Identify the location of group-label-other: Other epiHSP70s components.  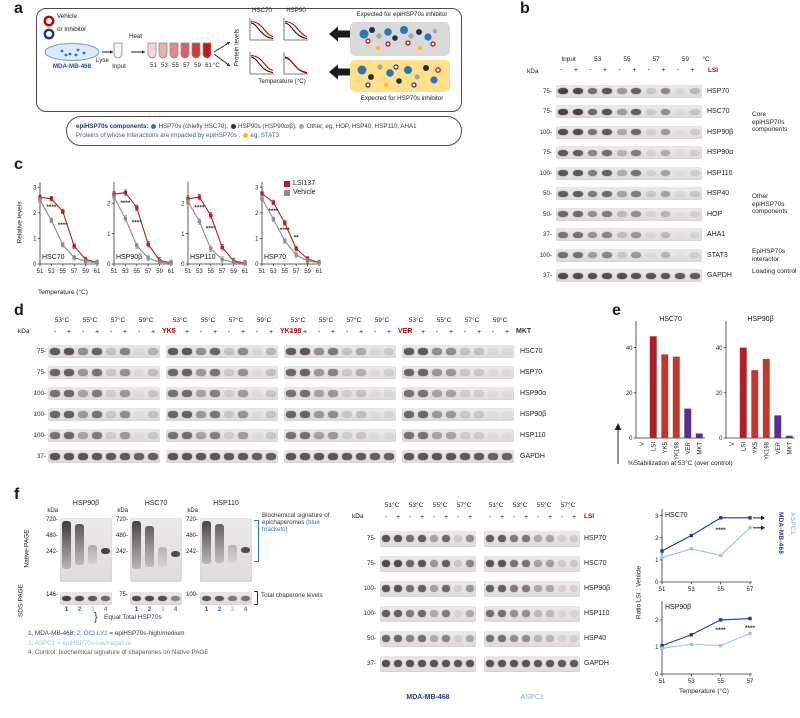
(770, 204).